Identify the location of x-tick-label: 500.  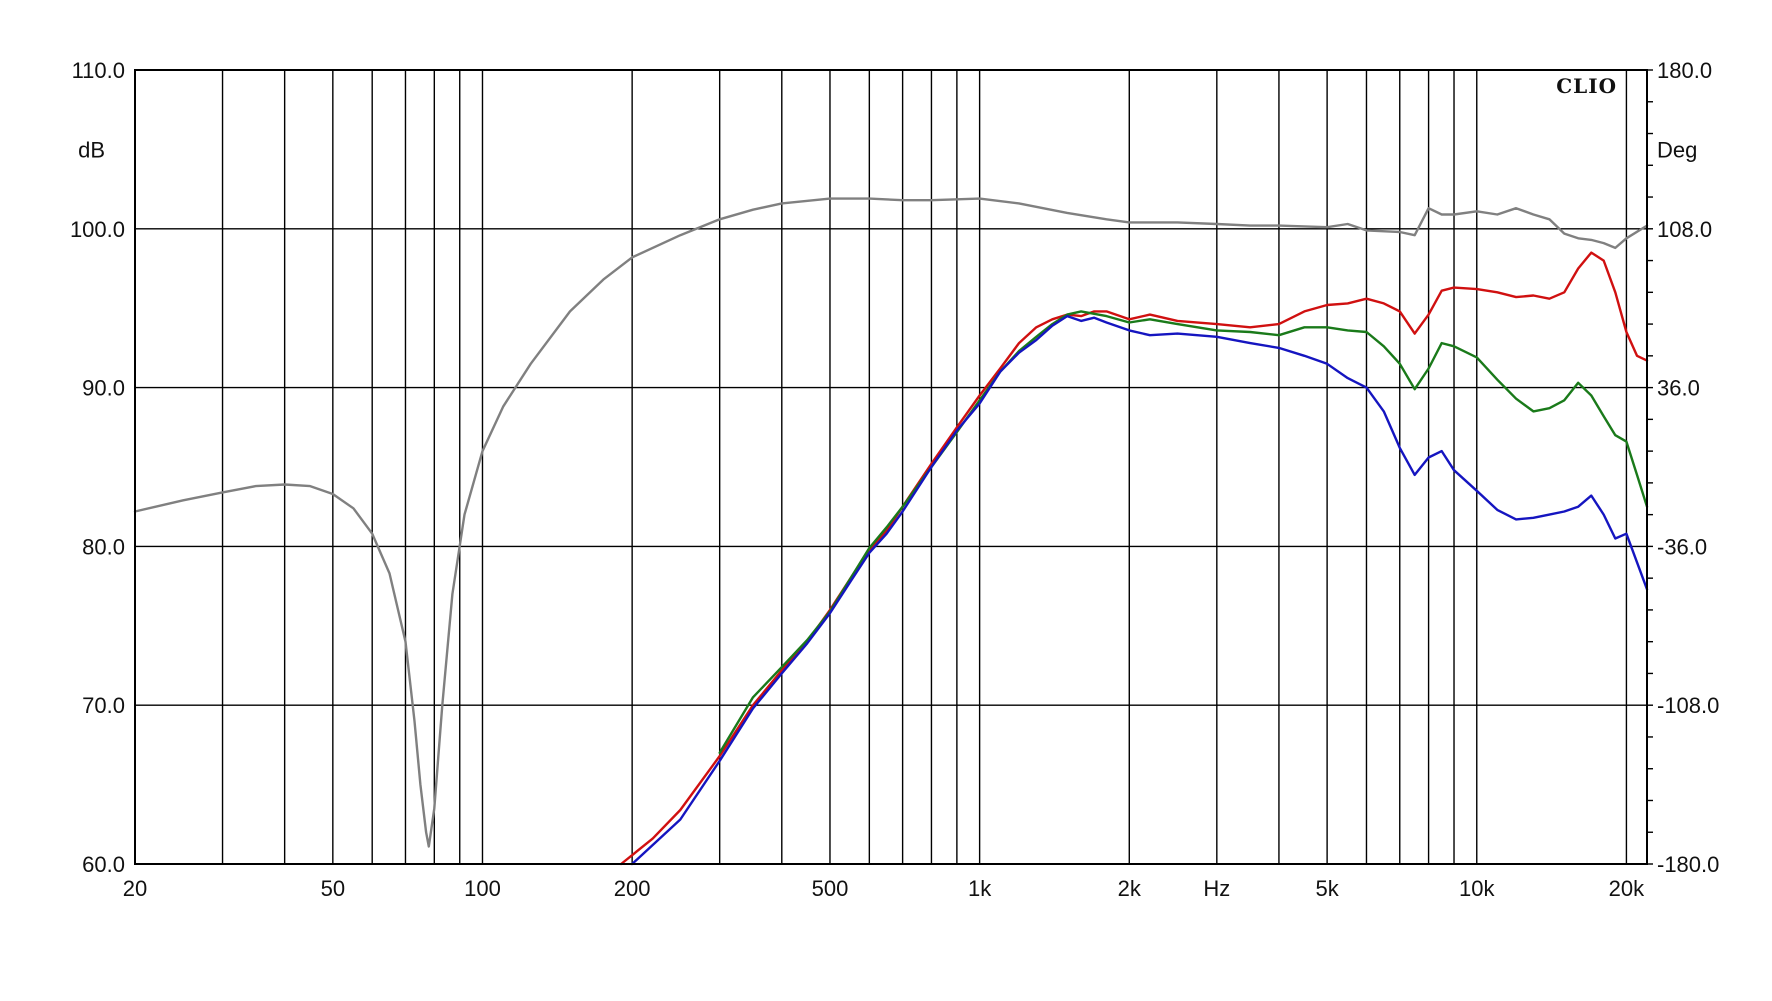
(830, 888).